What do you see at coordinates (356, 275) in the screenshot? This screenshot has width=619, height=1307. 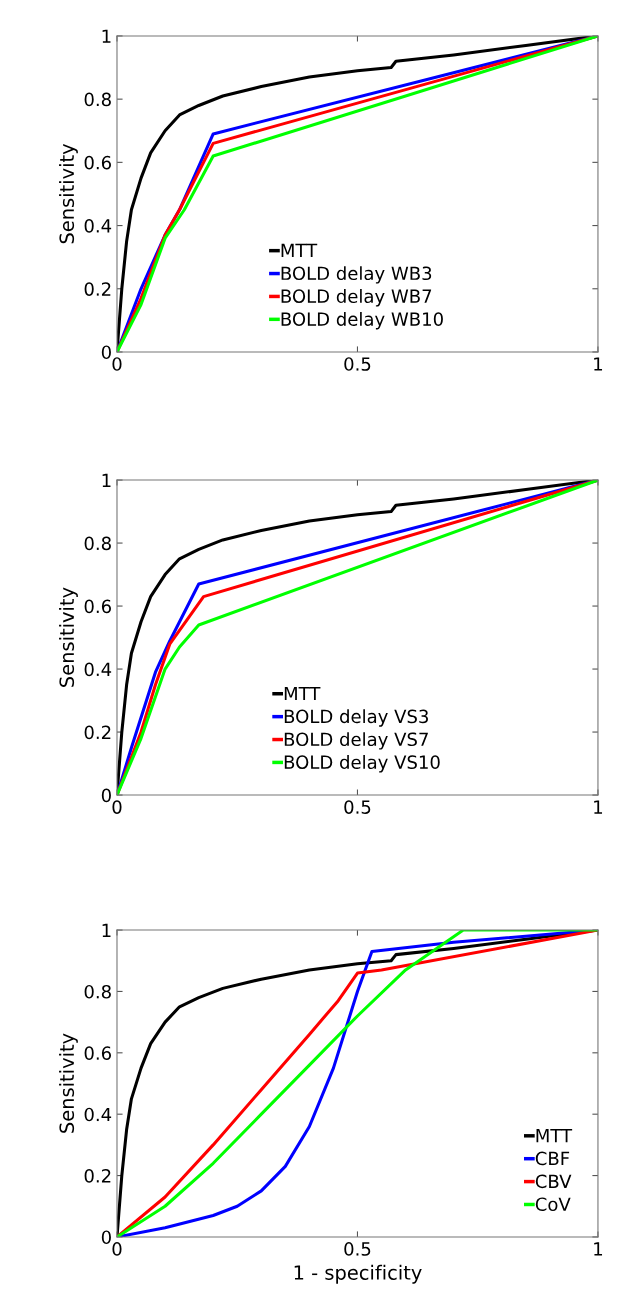 I see `legend-label: BOLD delay WB3` at bounding box center [356, 275].